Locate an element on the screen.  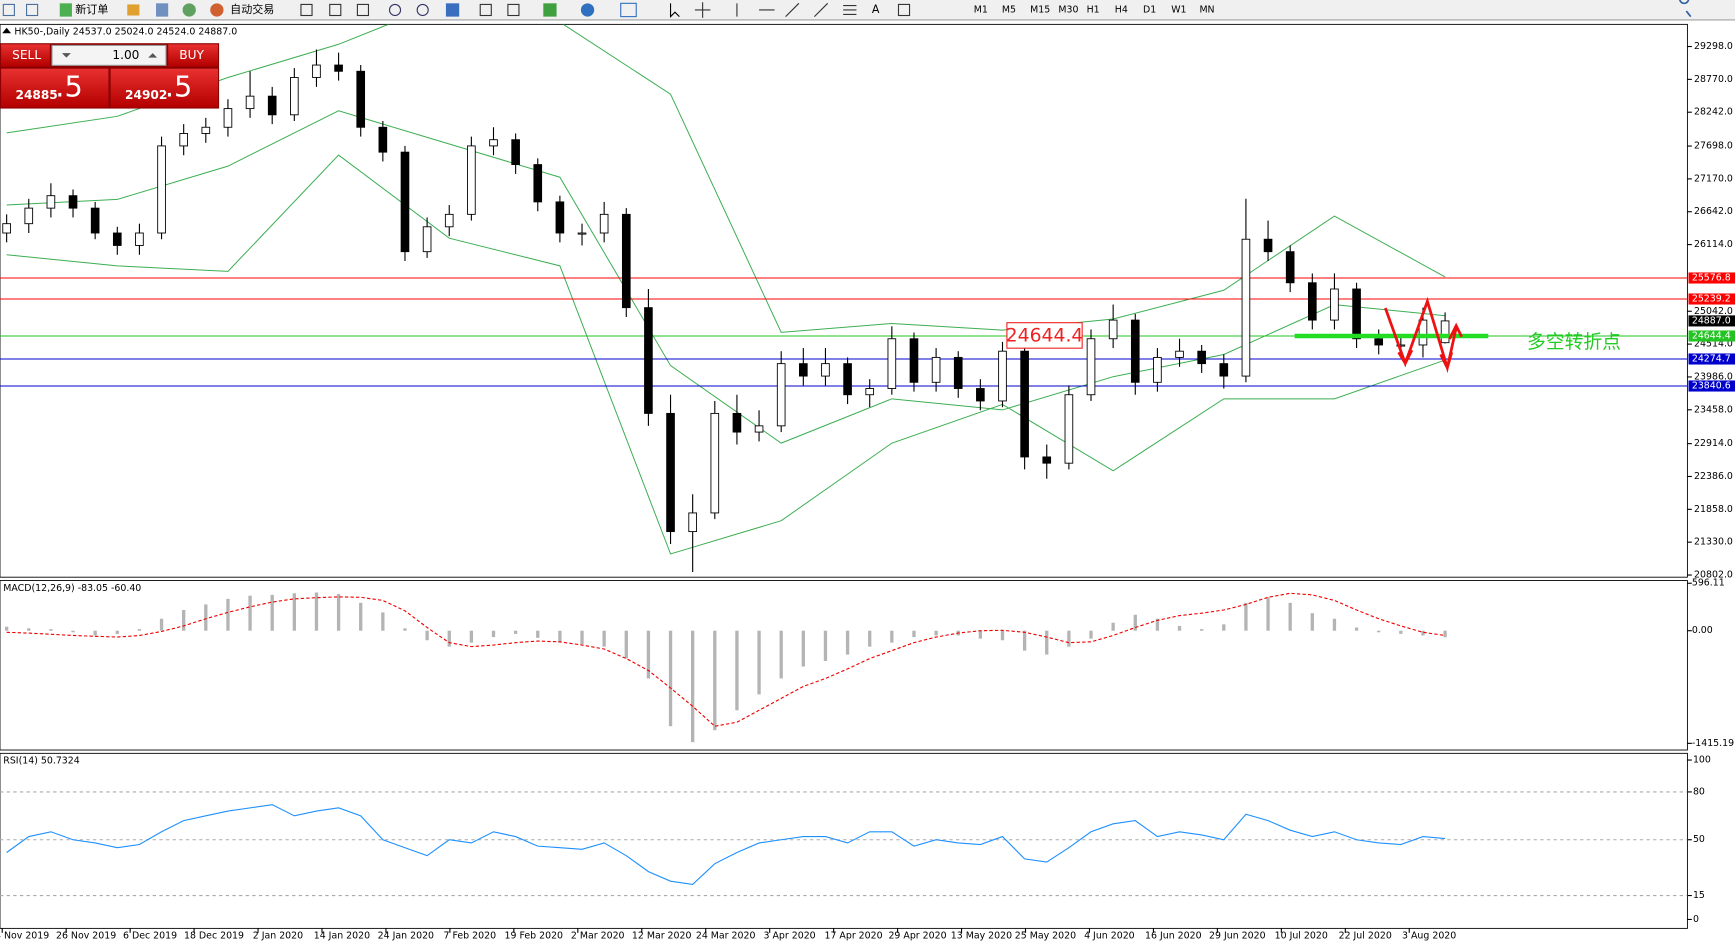
sell-label: SELL is located at coordinates (26, 55).